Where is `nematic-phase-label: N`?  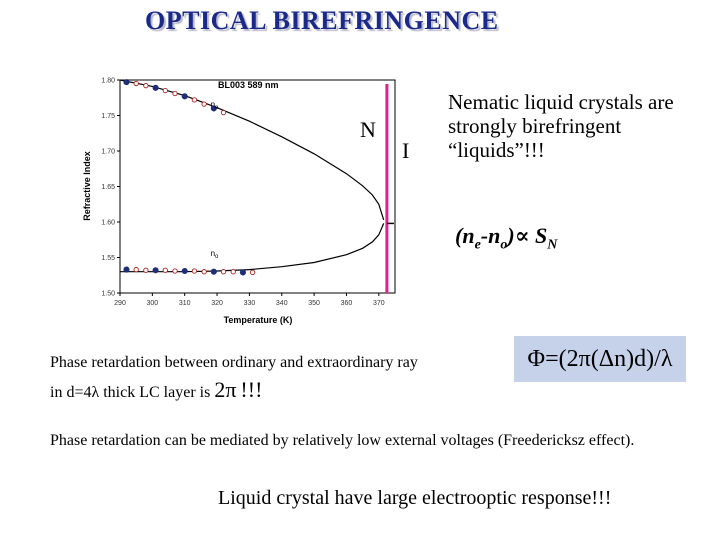
nematic-phase-label: N is located at coordinates (368, 129).